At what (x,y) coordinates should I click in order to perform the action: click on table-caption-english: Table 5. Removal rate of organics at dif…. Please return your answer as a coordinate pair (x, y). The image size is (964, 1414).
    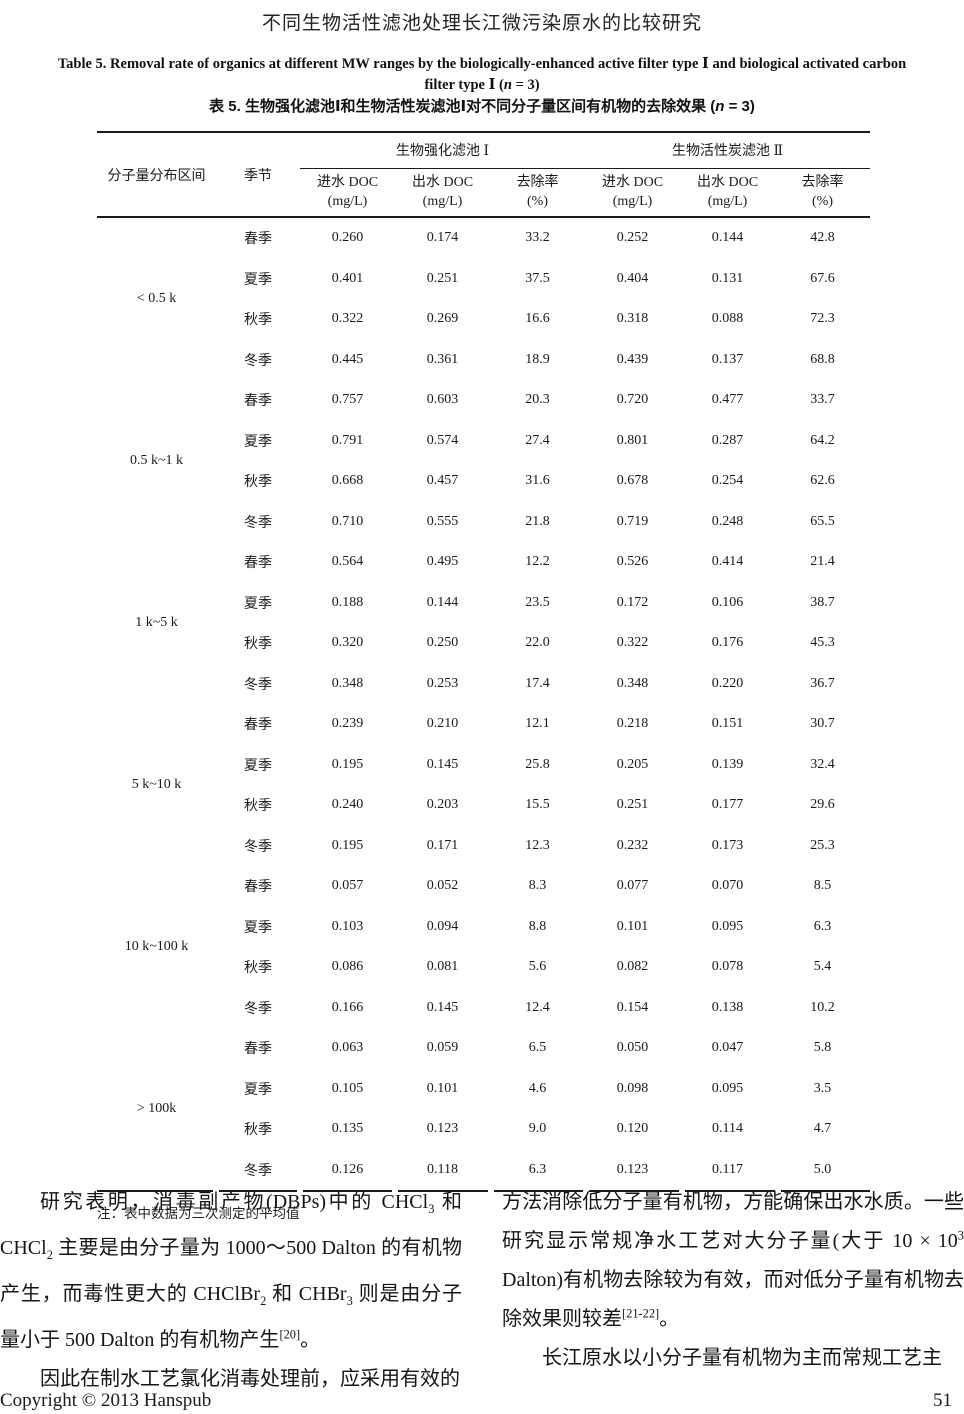
    Looking at the image, I should click on (482, 75).